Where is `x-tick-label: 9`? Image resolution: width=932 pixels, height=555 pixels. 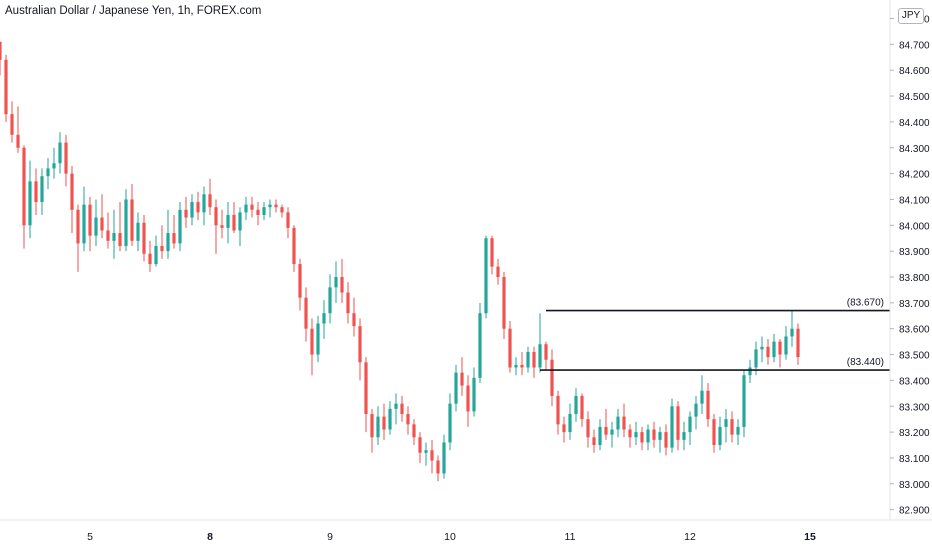 x-tick-label: 9 is located at coordinates (330, 537).